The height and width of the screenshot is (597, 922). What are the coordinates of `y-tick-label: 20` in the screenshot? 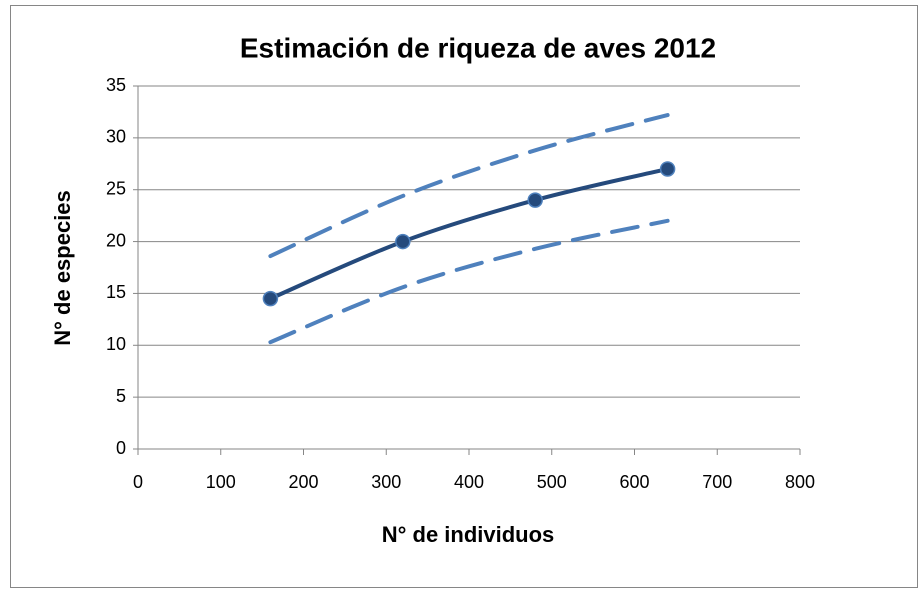 It's located at (116, 240).